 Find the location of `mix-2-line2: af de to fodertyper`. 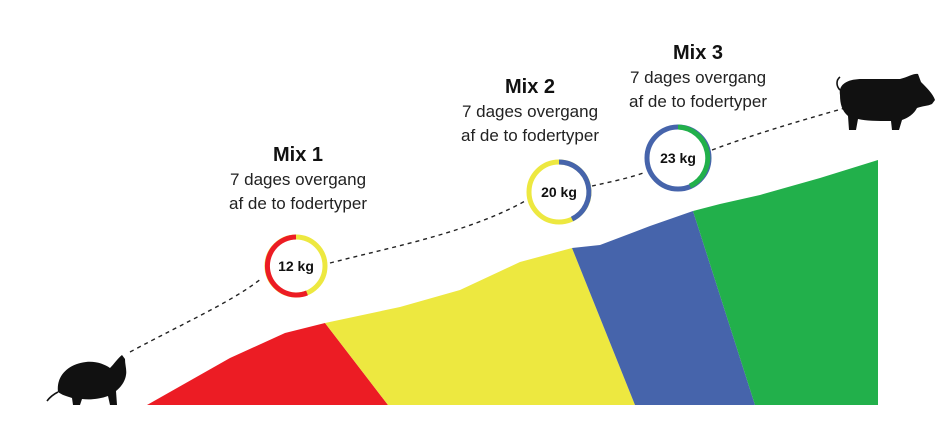

mix-2-line2: af de to fodertyper is located at coordinates (530, 135).